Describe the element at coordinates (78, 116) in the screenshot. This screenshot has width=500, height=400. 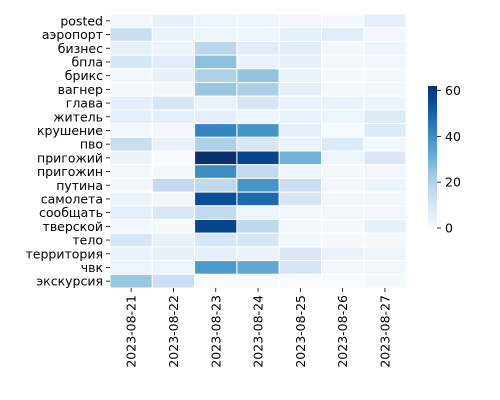
I see `y-tick-label: житель` at that location.